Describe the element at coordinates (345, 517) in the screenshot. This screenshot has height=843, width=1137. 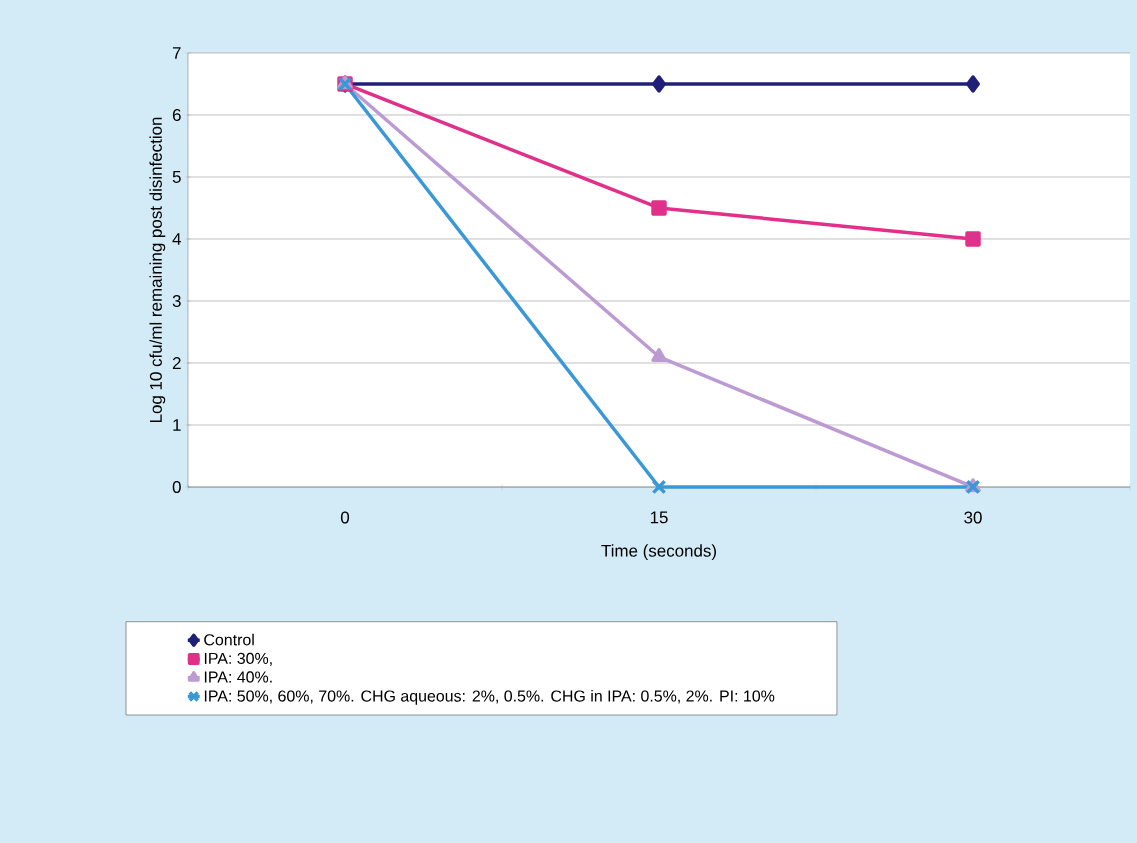
I see `x-tick-label: 0` at that location.